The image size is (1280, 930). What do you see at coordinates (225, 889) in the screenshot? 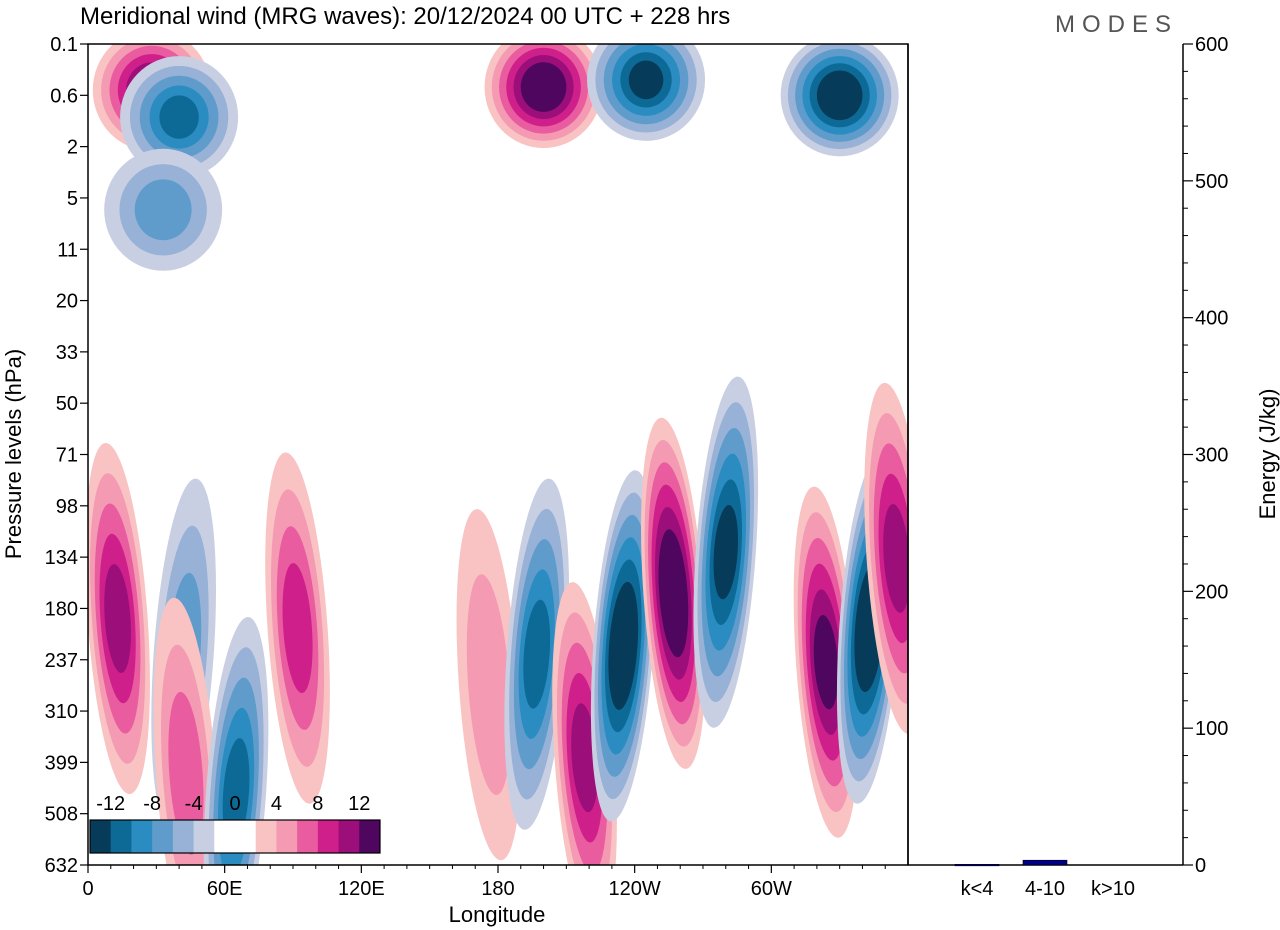
I see `x-tick-label: 60E` at bounding box center [225, 889].